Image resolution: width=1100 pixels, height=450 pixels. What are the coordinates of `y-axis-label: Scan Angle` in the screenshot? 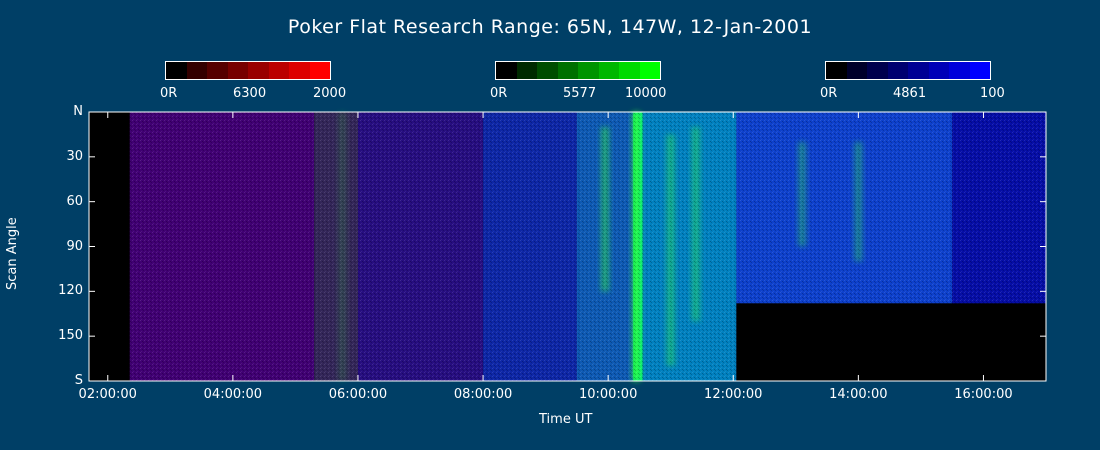 It's located at (12, 253).